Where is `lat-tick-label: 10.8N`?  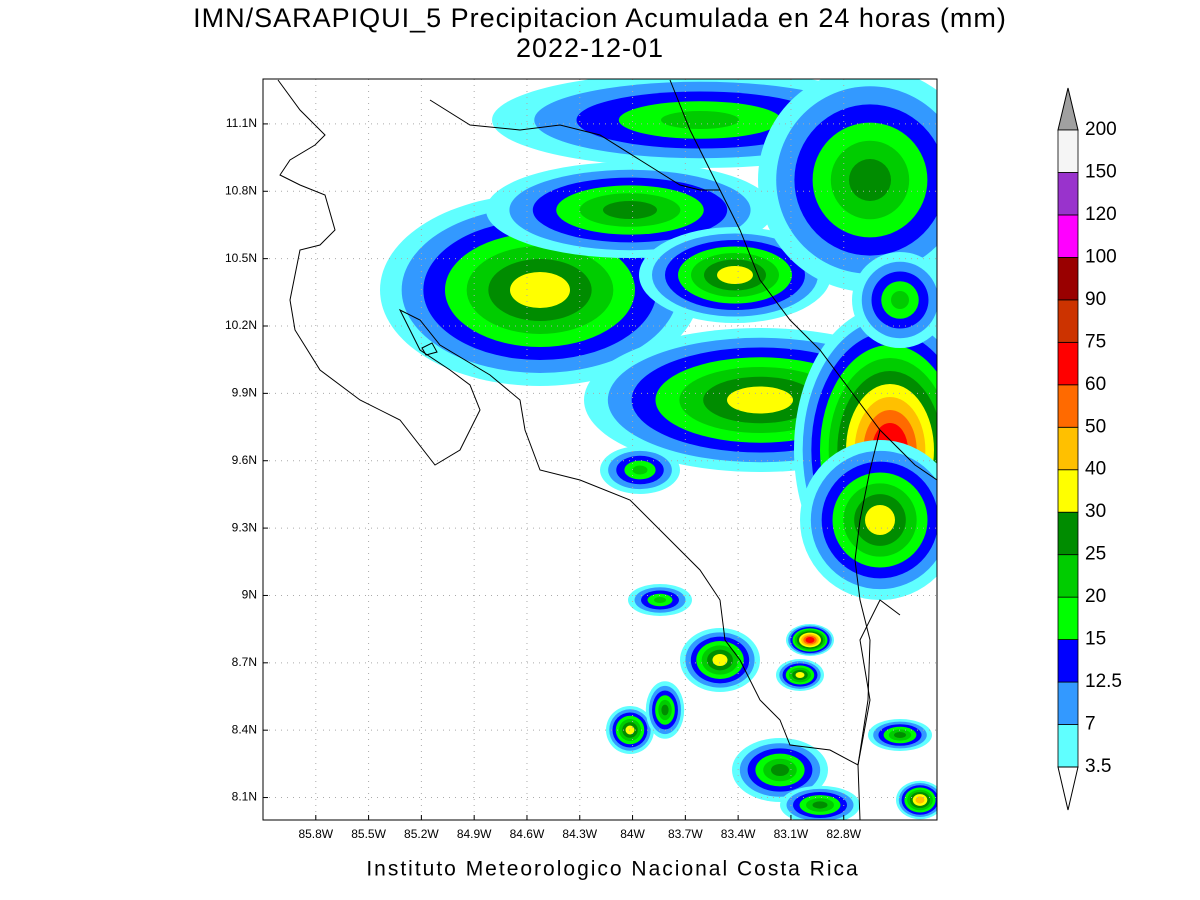
lat-tick-label: 10.8N is located at coordinates (241, 190).